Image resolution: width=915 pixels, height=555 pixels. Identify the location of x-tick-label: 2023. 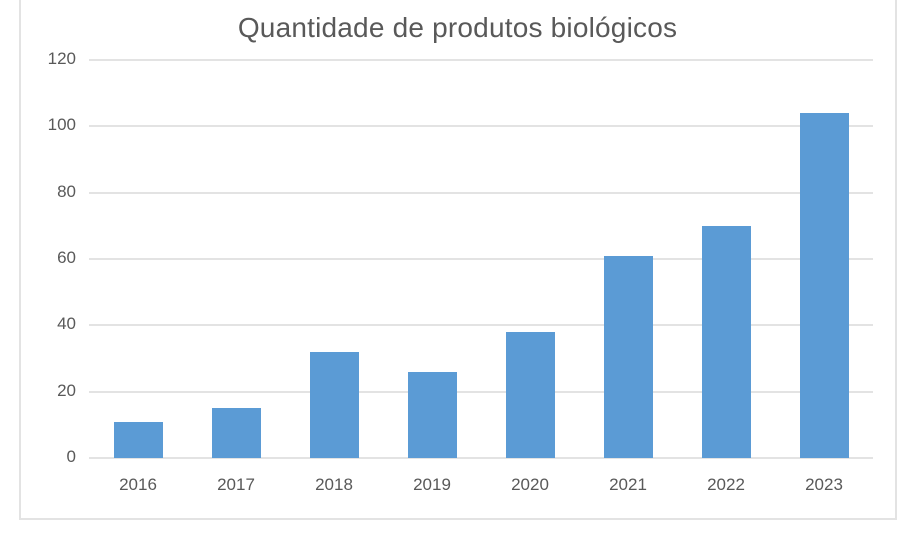
(824, 484).